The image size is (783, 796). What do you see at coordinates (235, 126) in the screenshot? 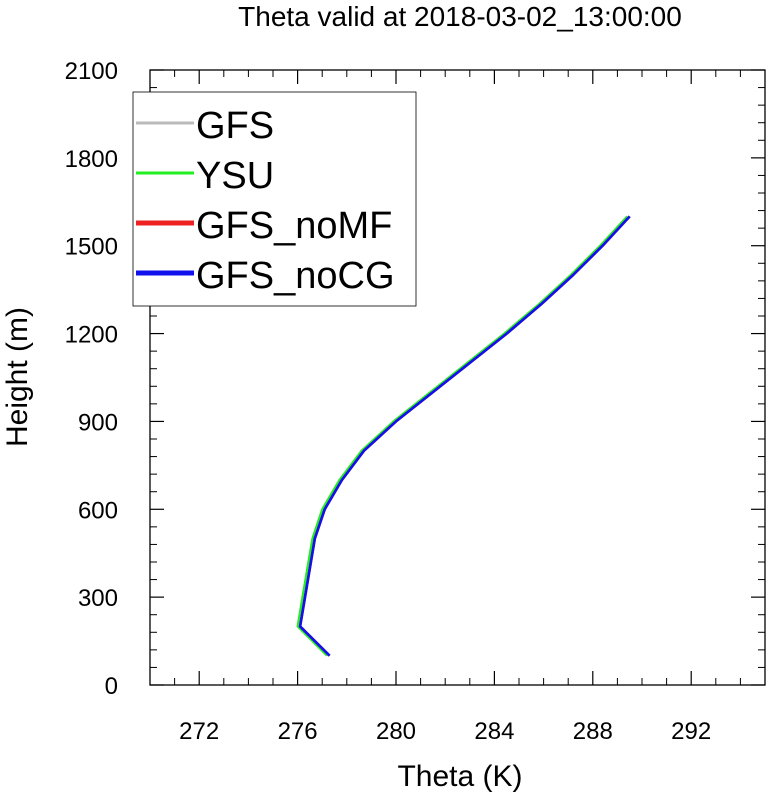
I see `legend-label-gfs: GFS` at bounding box center [235, 126].